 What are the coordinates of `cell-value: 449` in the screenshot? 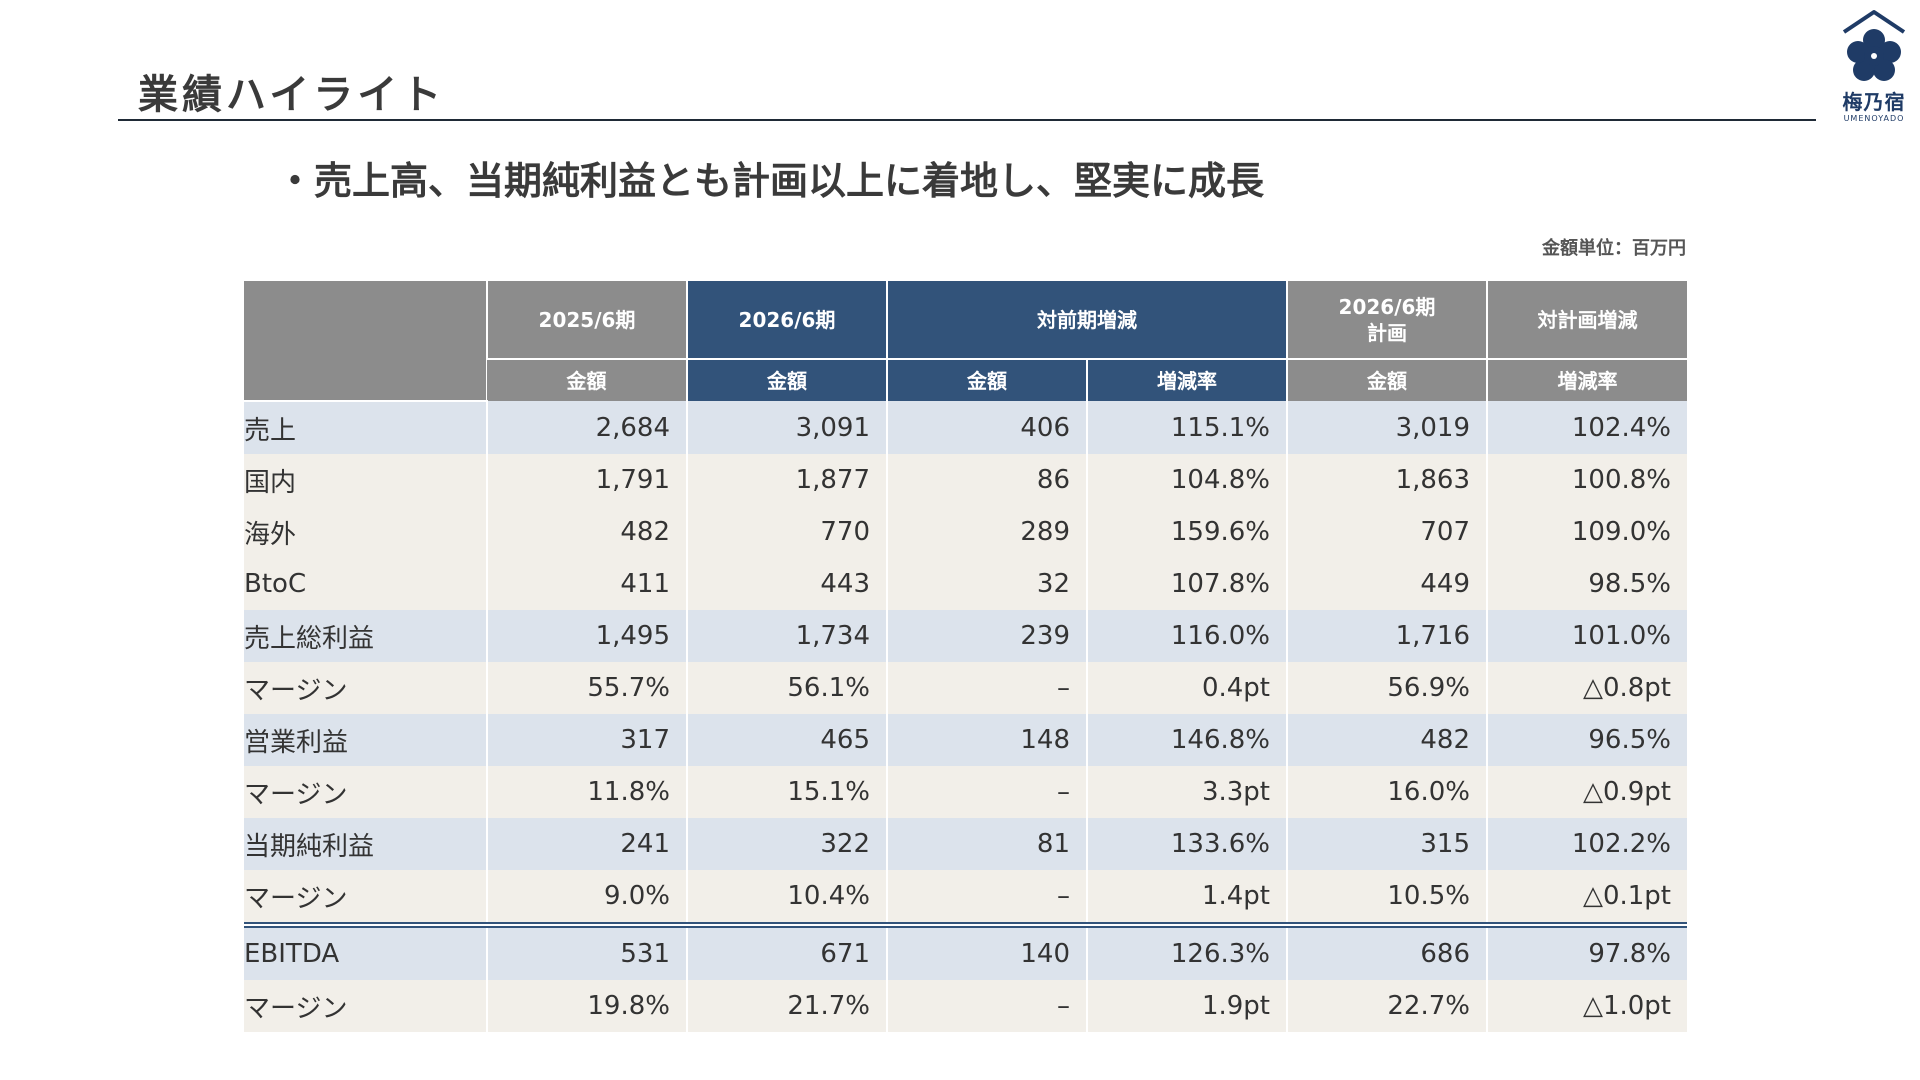 It's located at (1386, 584).